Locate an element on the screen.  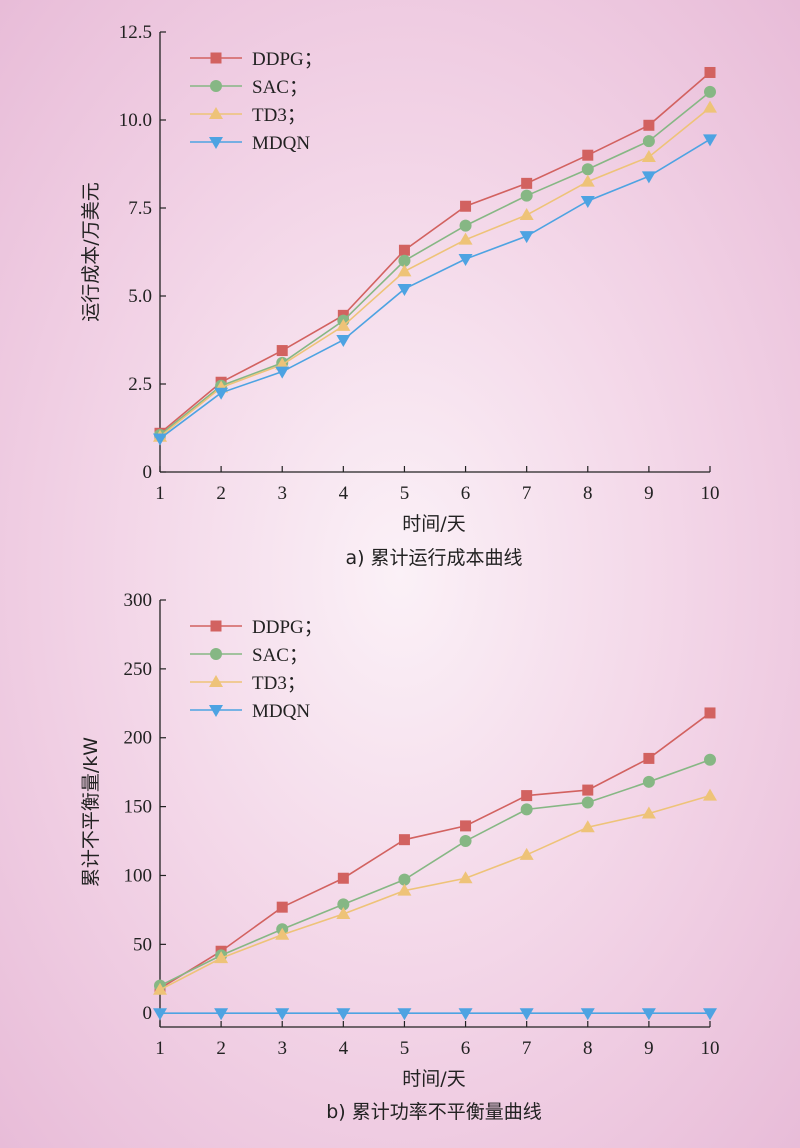
chart-a-y-tick-label: 7.5 is located at coordinates (140, 208).